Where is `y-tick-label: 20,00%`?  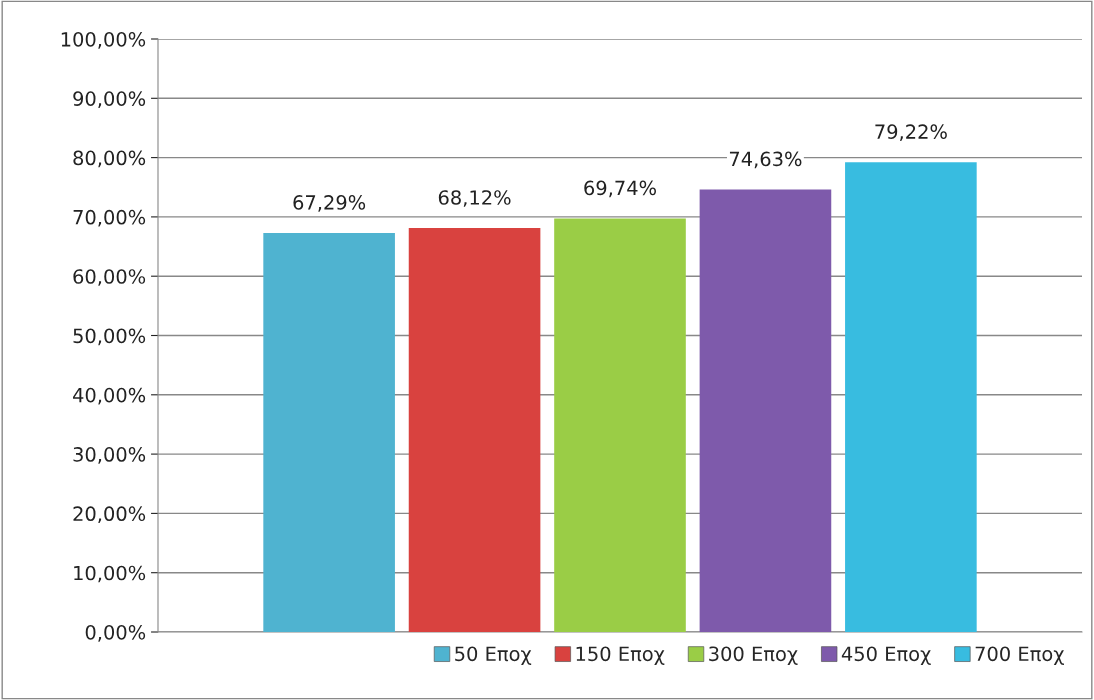 y-tick-label: 20,00% is located at coordinates (109, 515).